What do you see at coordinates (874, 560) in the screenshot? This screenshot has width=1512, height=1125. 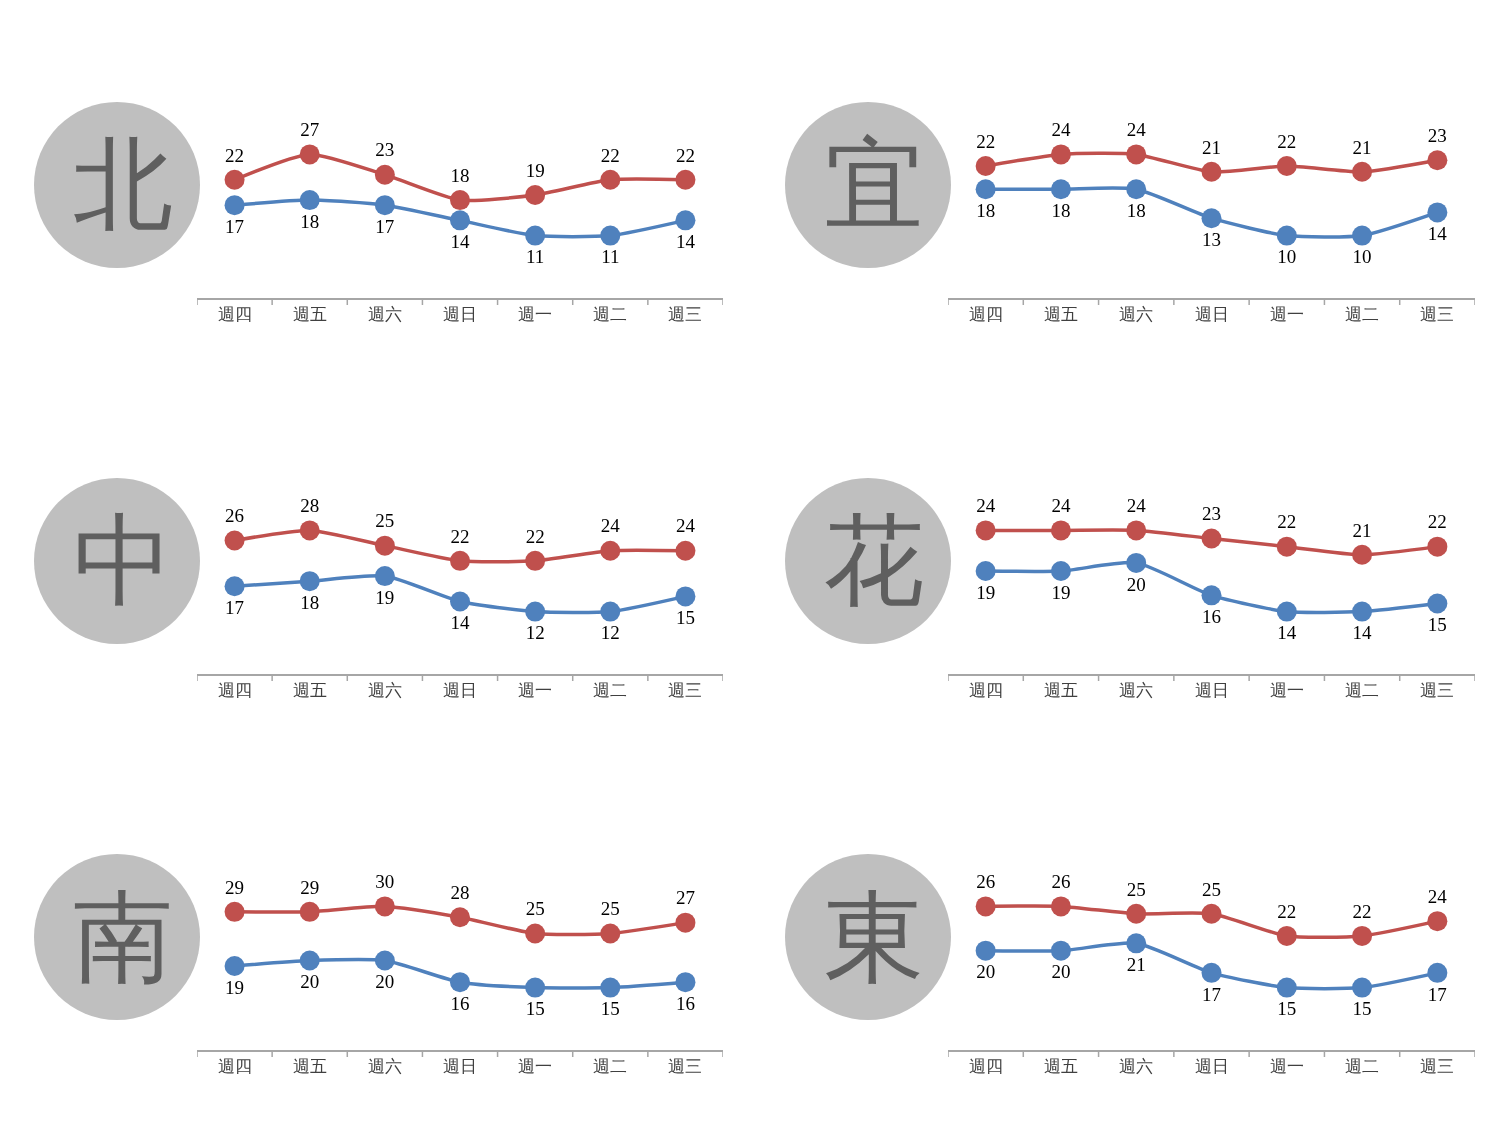 I see `chart-title: 花` at bounding box center [874, 560].